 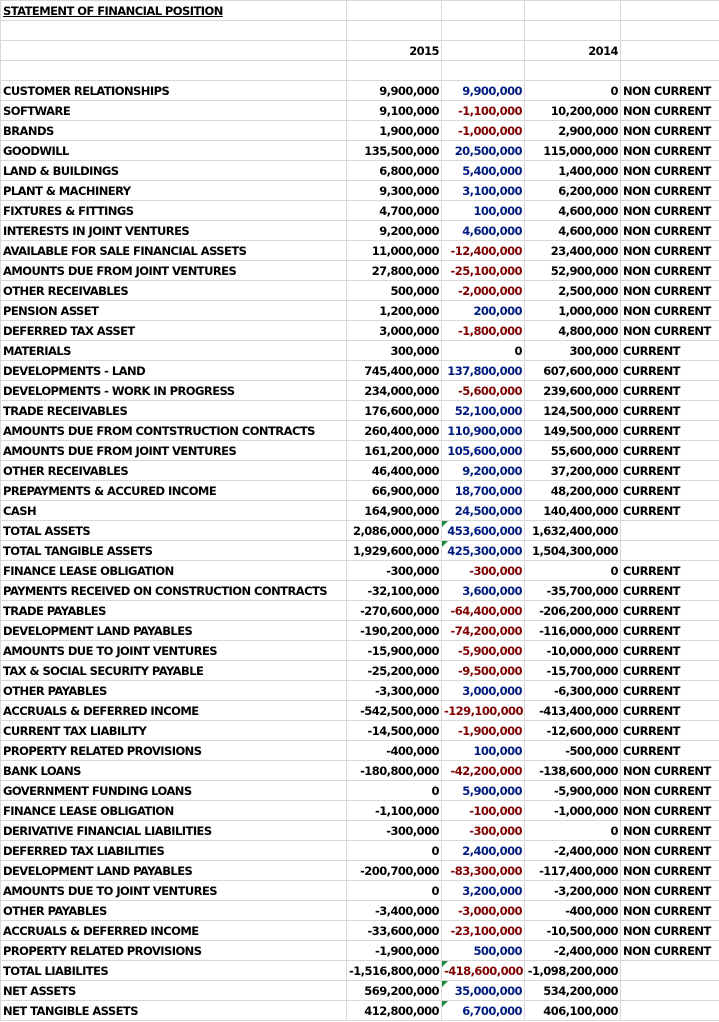 I want to click on line-item-label: DEVELOPMENT LAND PAYABLES, so click(x=173, y=630).